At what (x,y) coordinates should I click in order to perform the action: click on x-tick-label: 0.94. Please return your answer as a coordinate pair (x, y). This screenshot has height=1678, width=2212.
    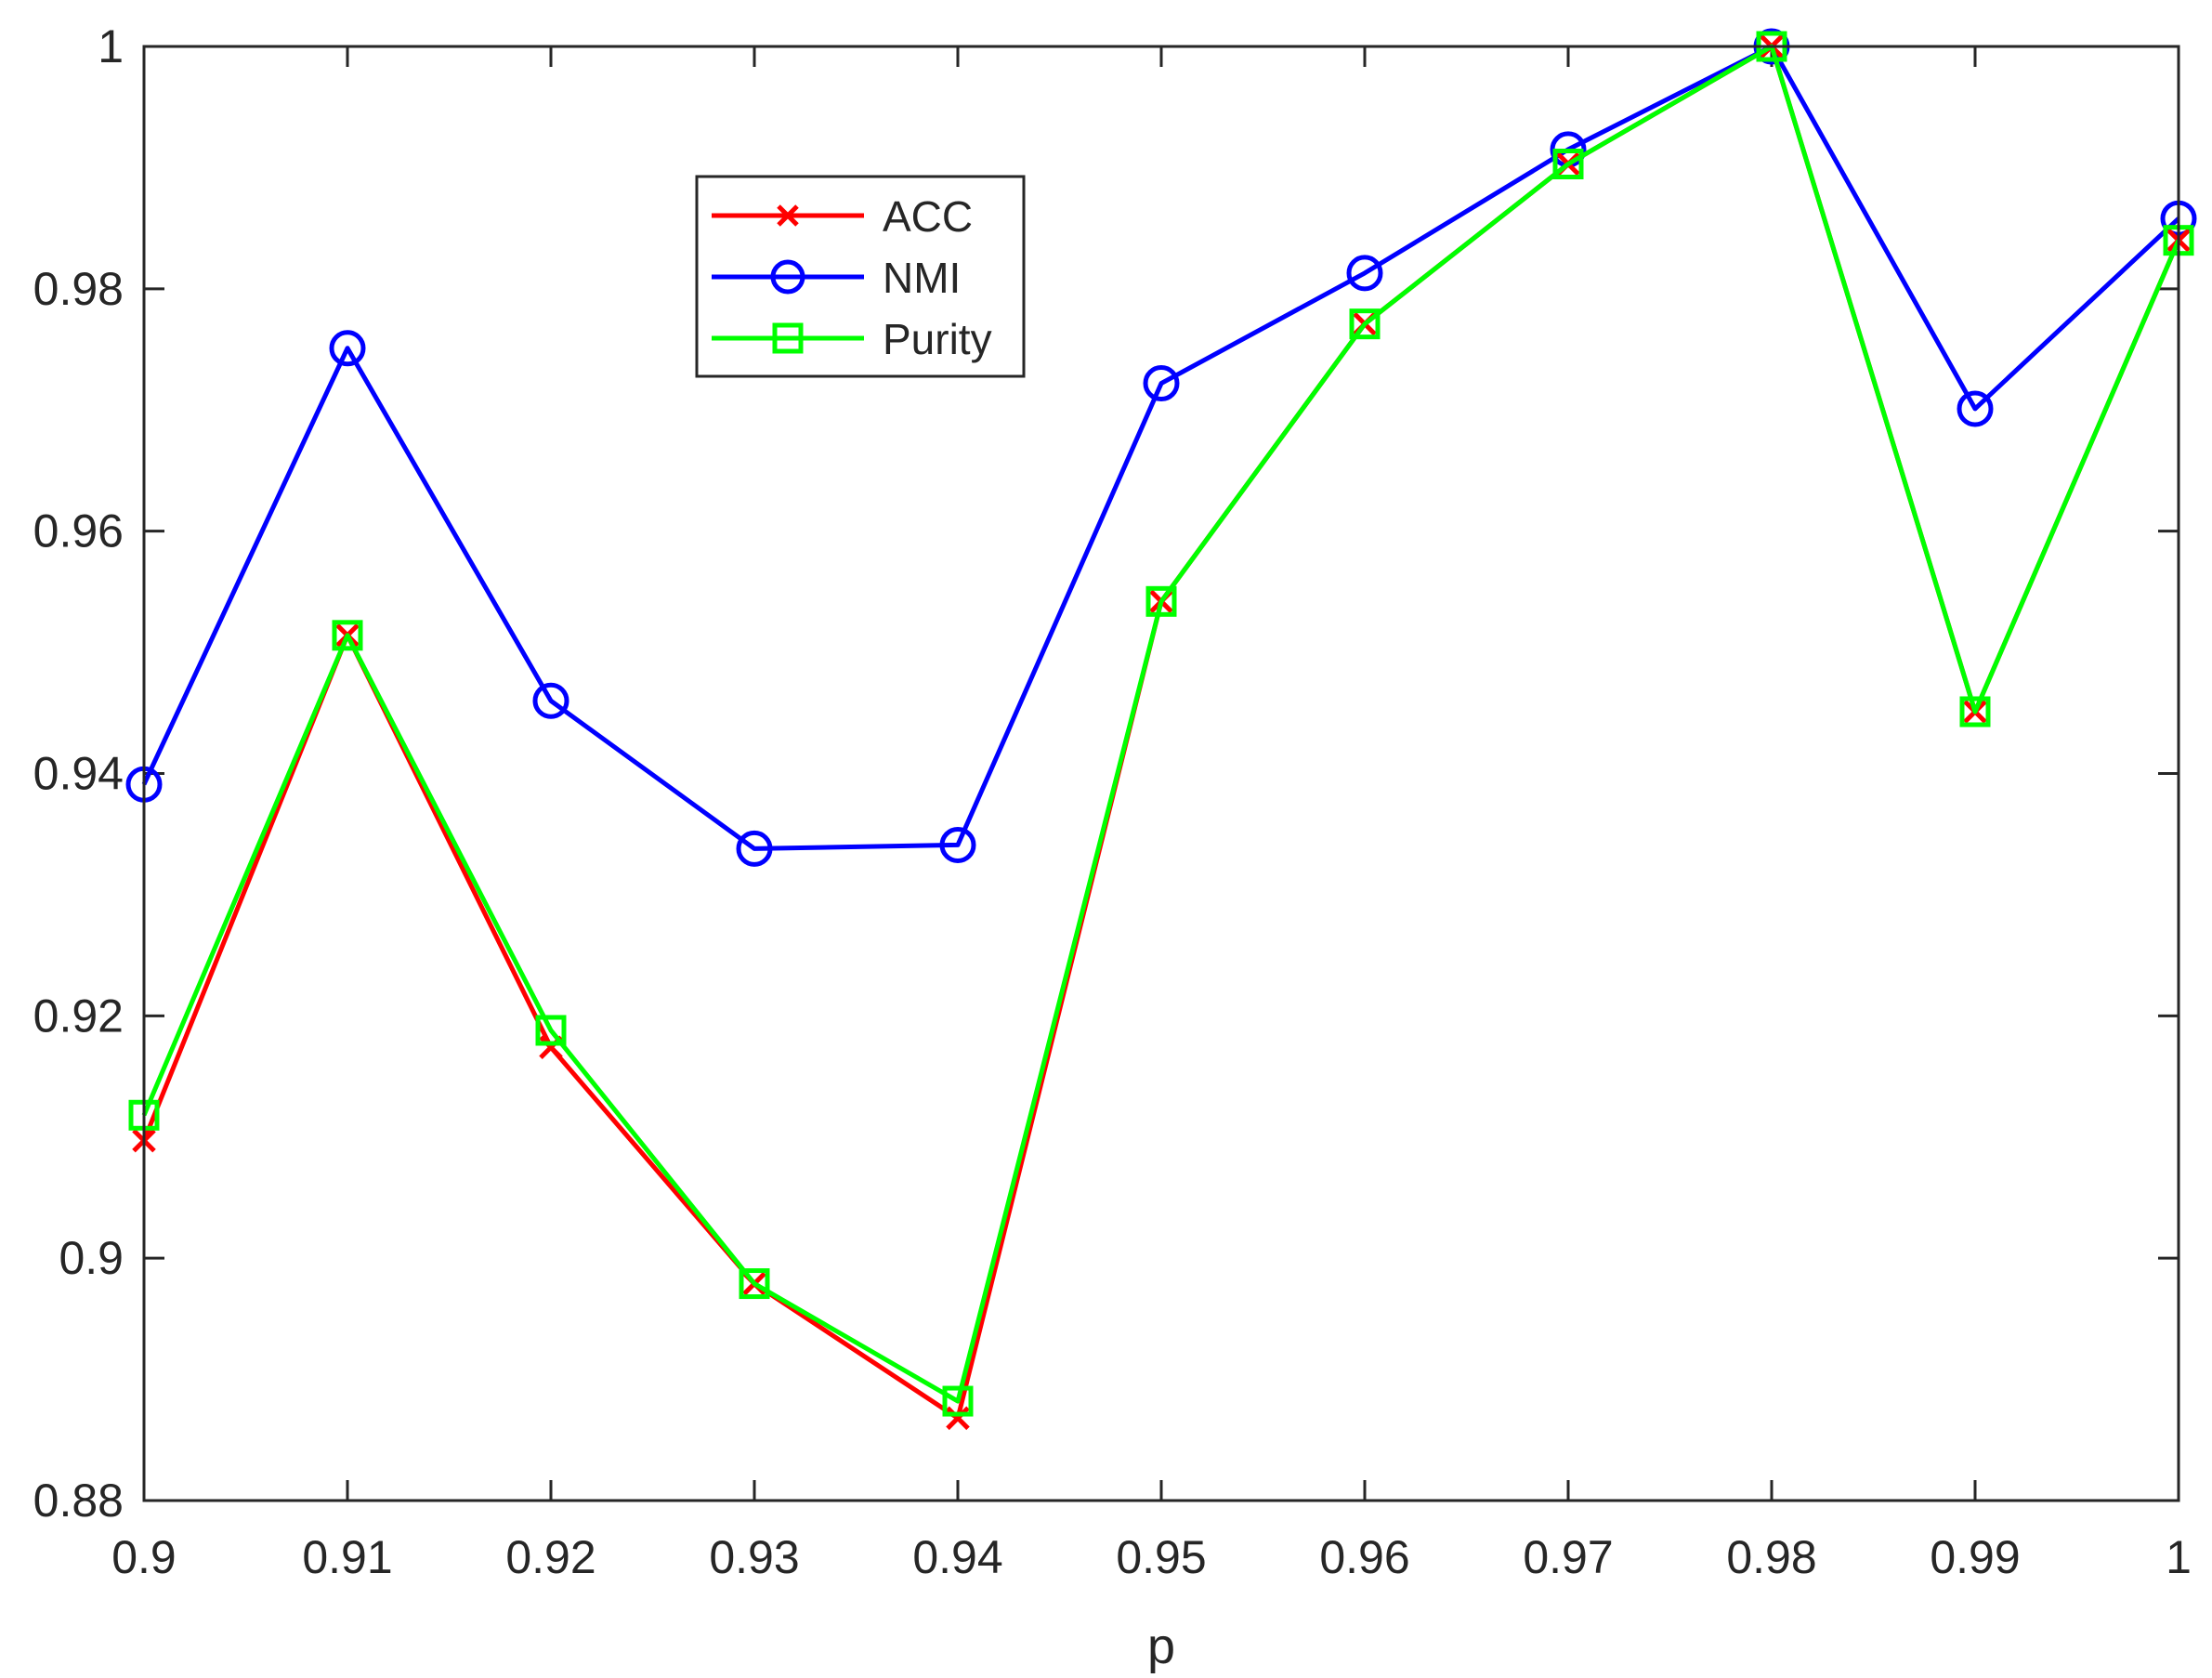
    Looking at the image, I should click on (957, 1557).